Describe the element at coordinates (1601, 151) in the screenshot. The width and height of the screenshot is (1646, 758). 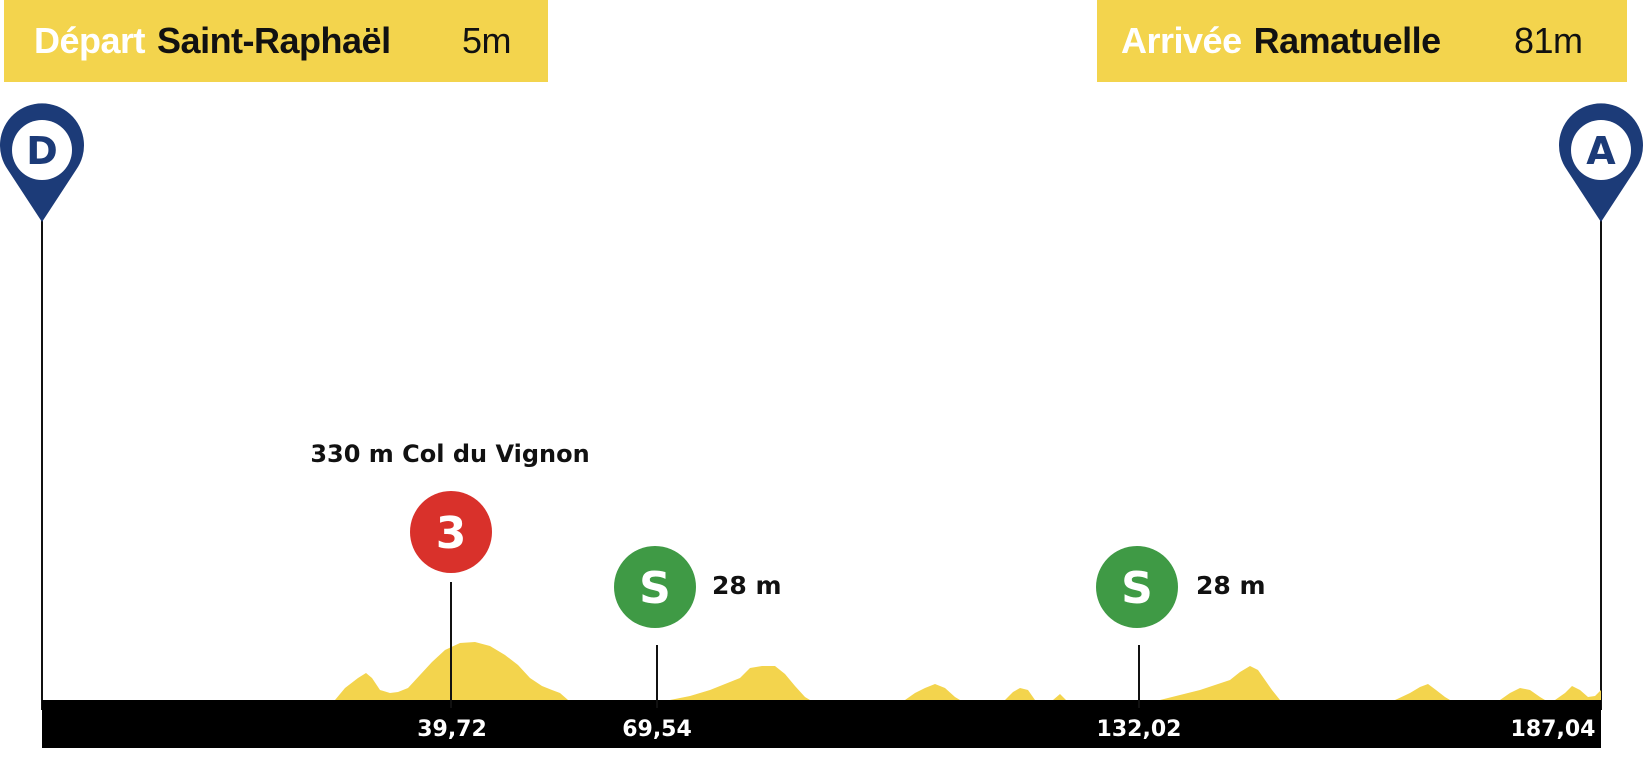
I see `finish-pin-letter: A` at that location.